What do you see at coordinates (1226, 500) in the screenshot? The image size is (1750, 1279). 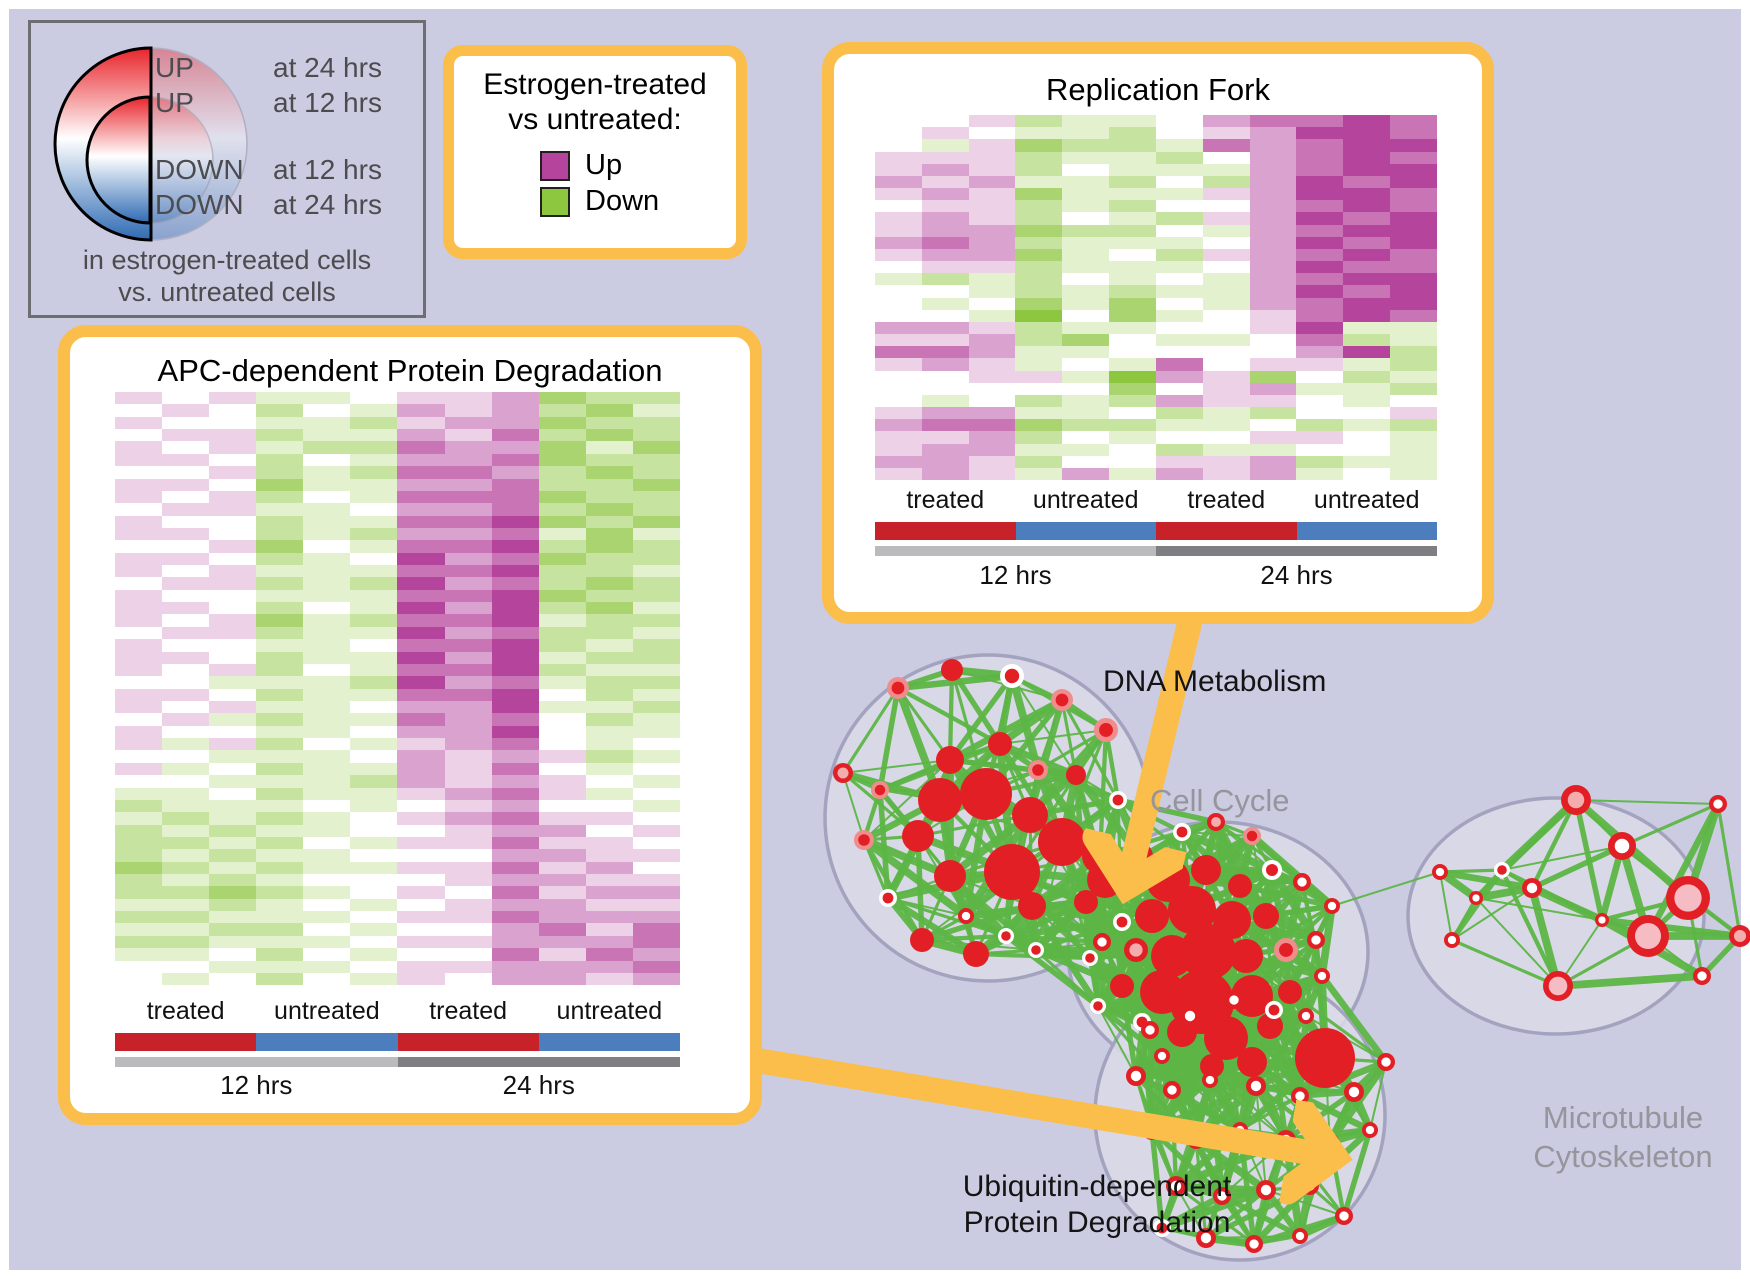 I see `rf-group-label: treated` at bounding box center [1226, 500].